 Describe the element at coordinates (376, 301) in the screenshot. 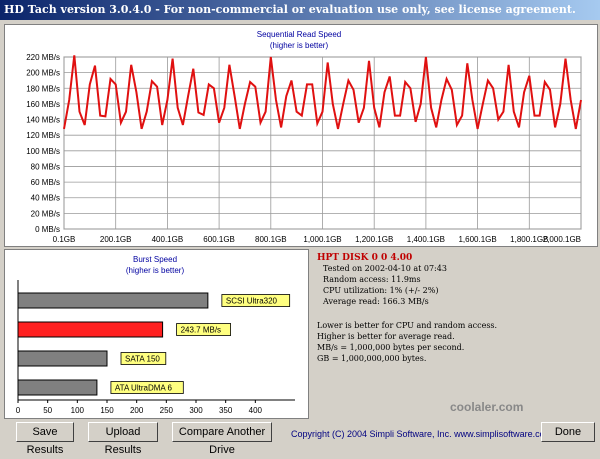

I see `average-read: Average read: 166.3 MB/s` at that location.